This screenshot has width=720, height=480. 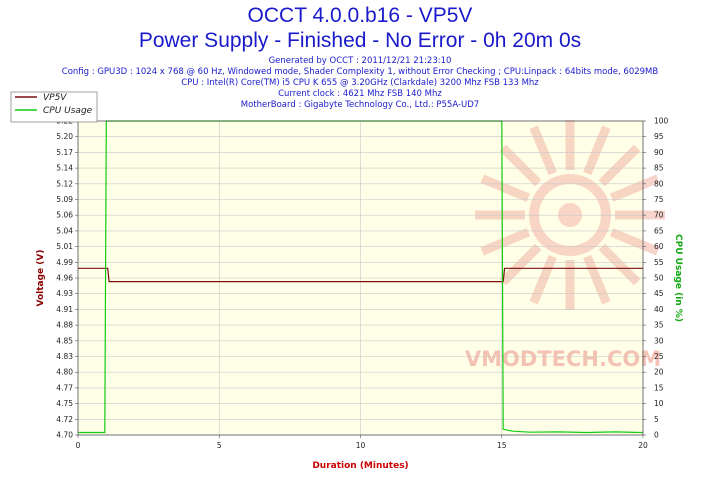 I want to click on y-axis-title: Voltage (V), so click(x=41, y=278).